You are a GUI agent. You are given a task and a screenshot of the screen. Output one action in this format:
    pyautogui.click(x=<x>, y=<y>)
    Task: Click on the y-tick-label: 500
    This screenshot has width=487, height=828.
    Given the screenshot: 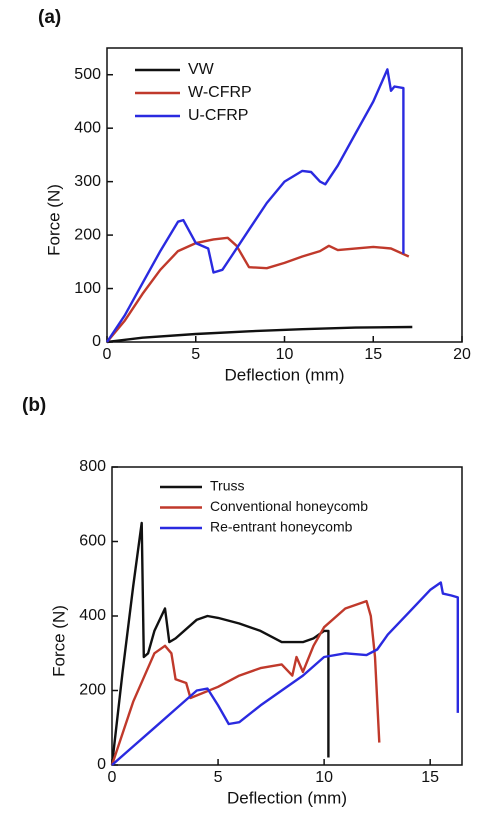 What is the action you would take?
    pyautogui.click(x=87, y=74)
    